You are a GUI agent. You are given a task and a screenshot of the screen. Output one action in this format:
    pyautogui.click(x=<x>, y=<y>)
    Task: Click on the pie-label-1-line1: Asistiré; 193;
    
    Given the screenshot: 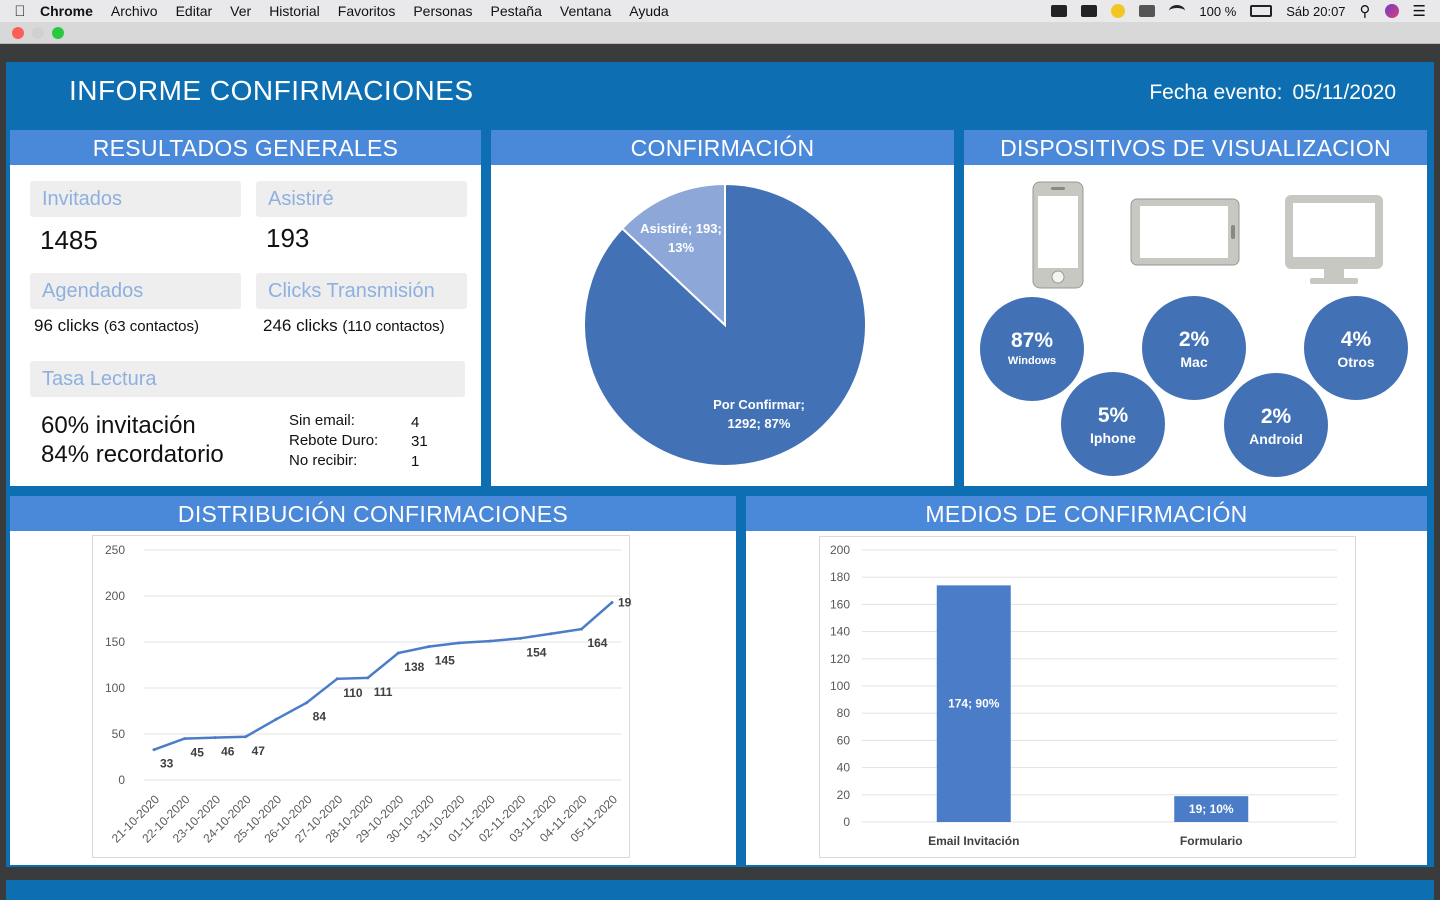 What is the action you would take?
    pyautogui.click(x=681, y=228)
    